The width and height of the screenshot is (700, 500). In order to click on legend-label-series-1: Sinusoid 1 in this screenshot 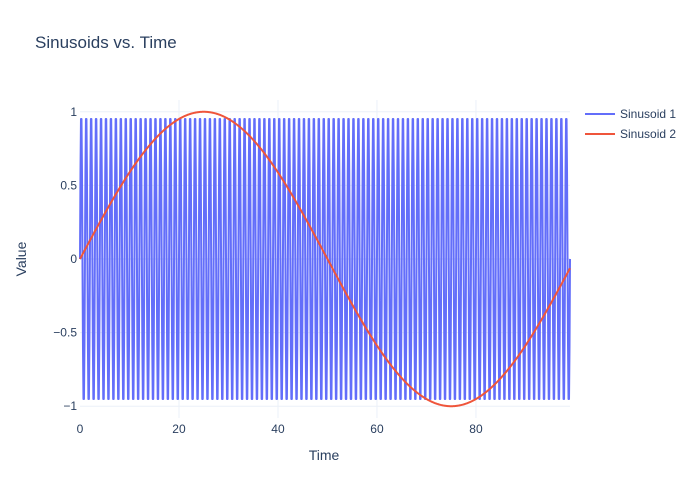, I will do `click(648, 114)`.